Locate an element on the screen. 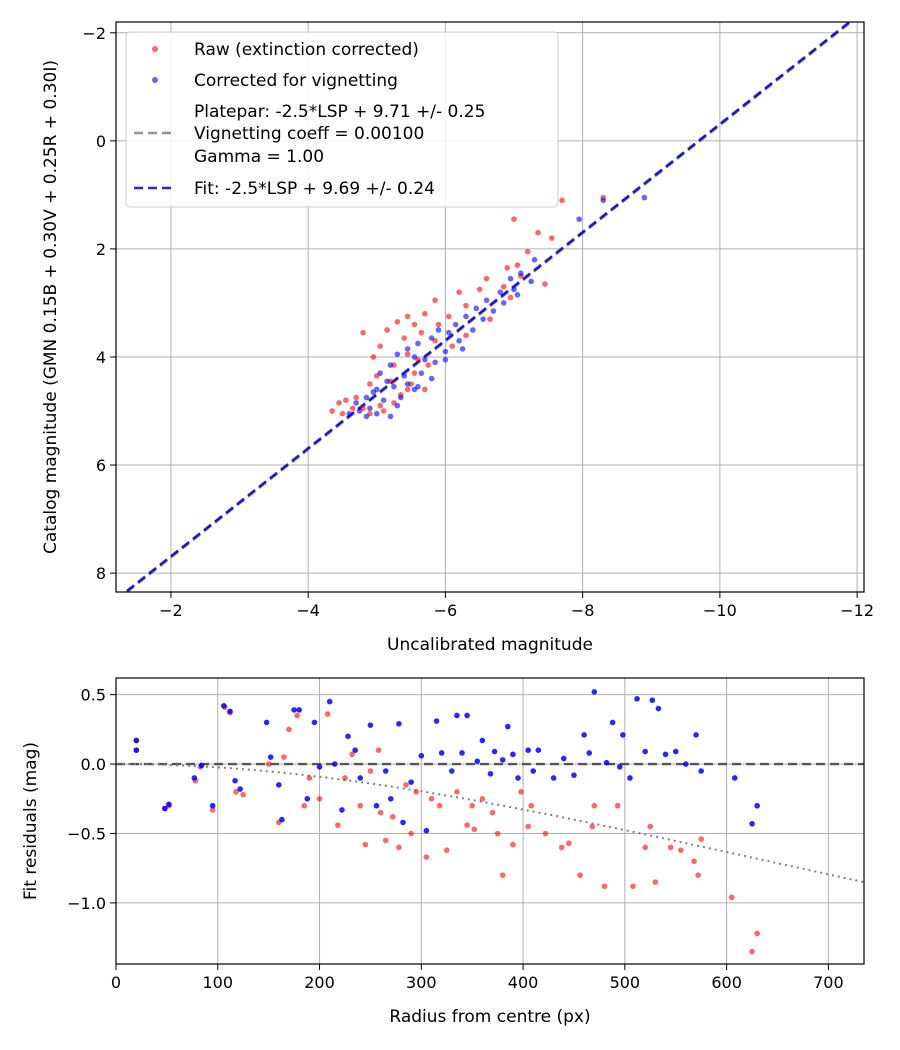  legend-corrected-marker is located at coordinates (155, 80).